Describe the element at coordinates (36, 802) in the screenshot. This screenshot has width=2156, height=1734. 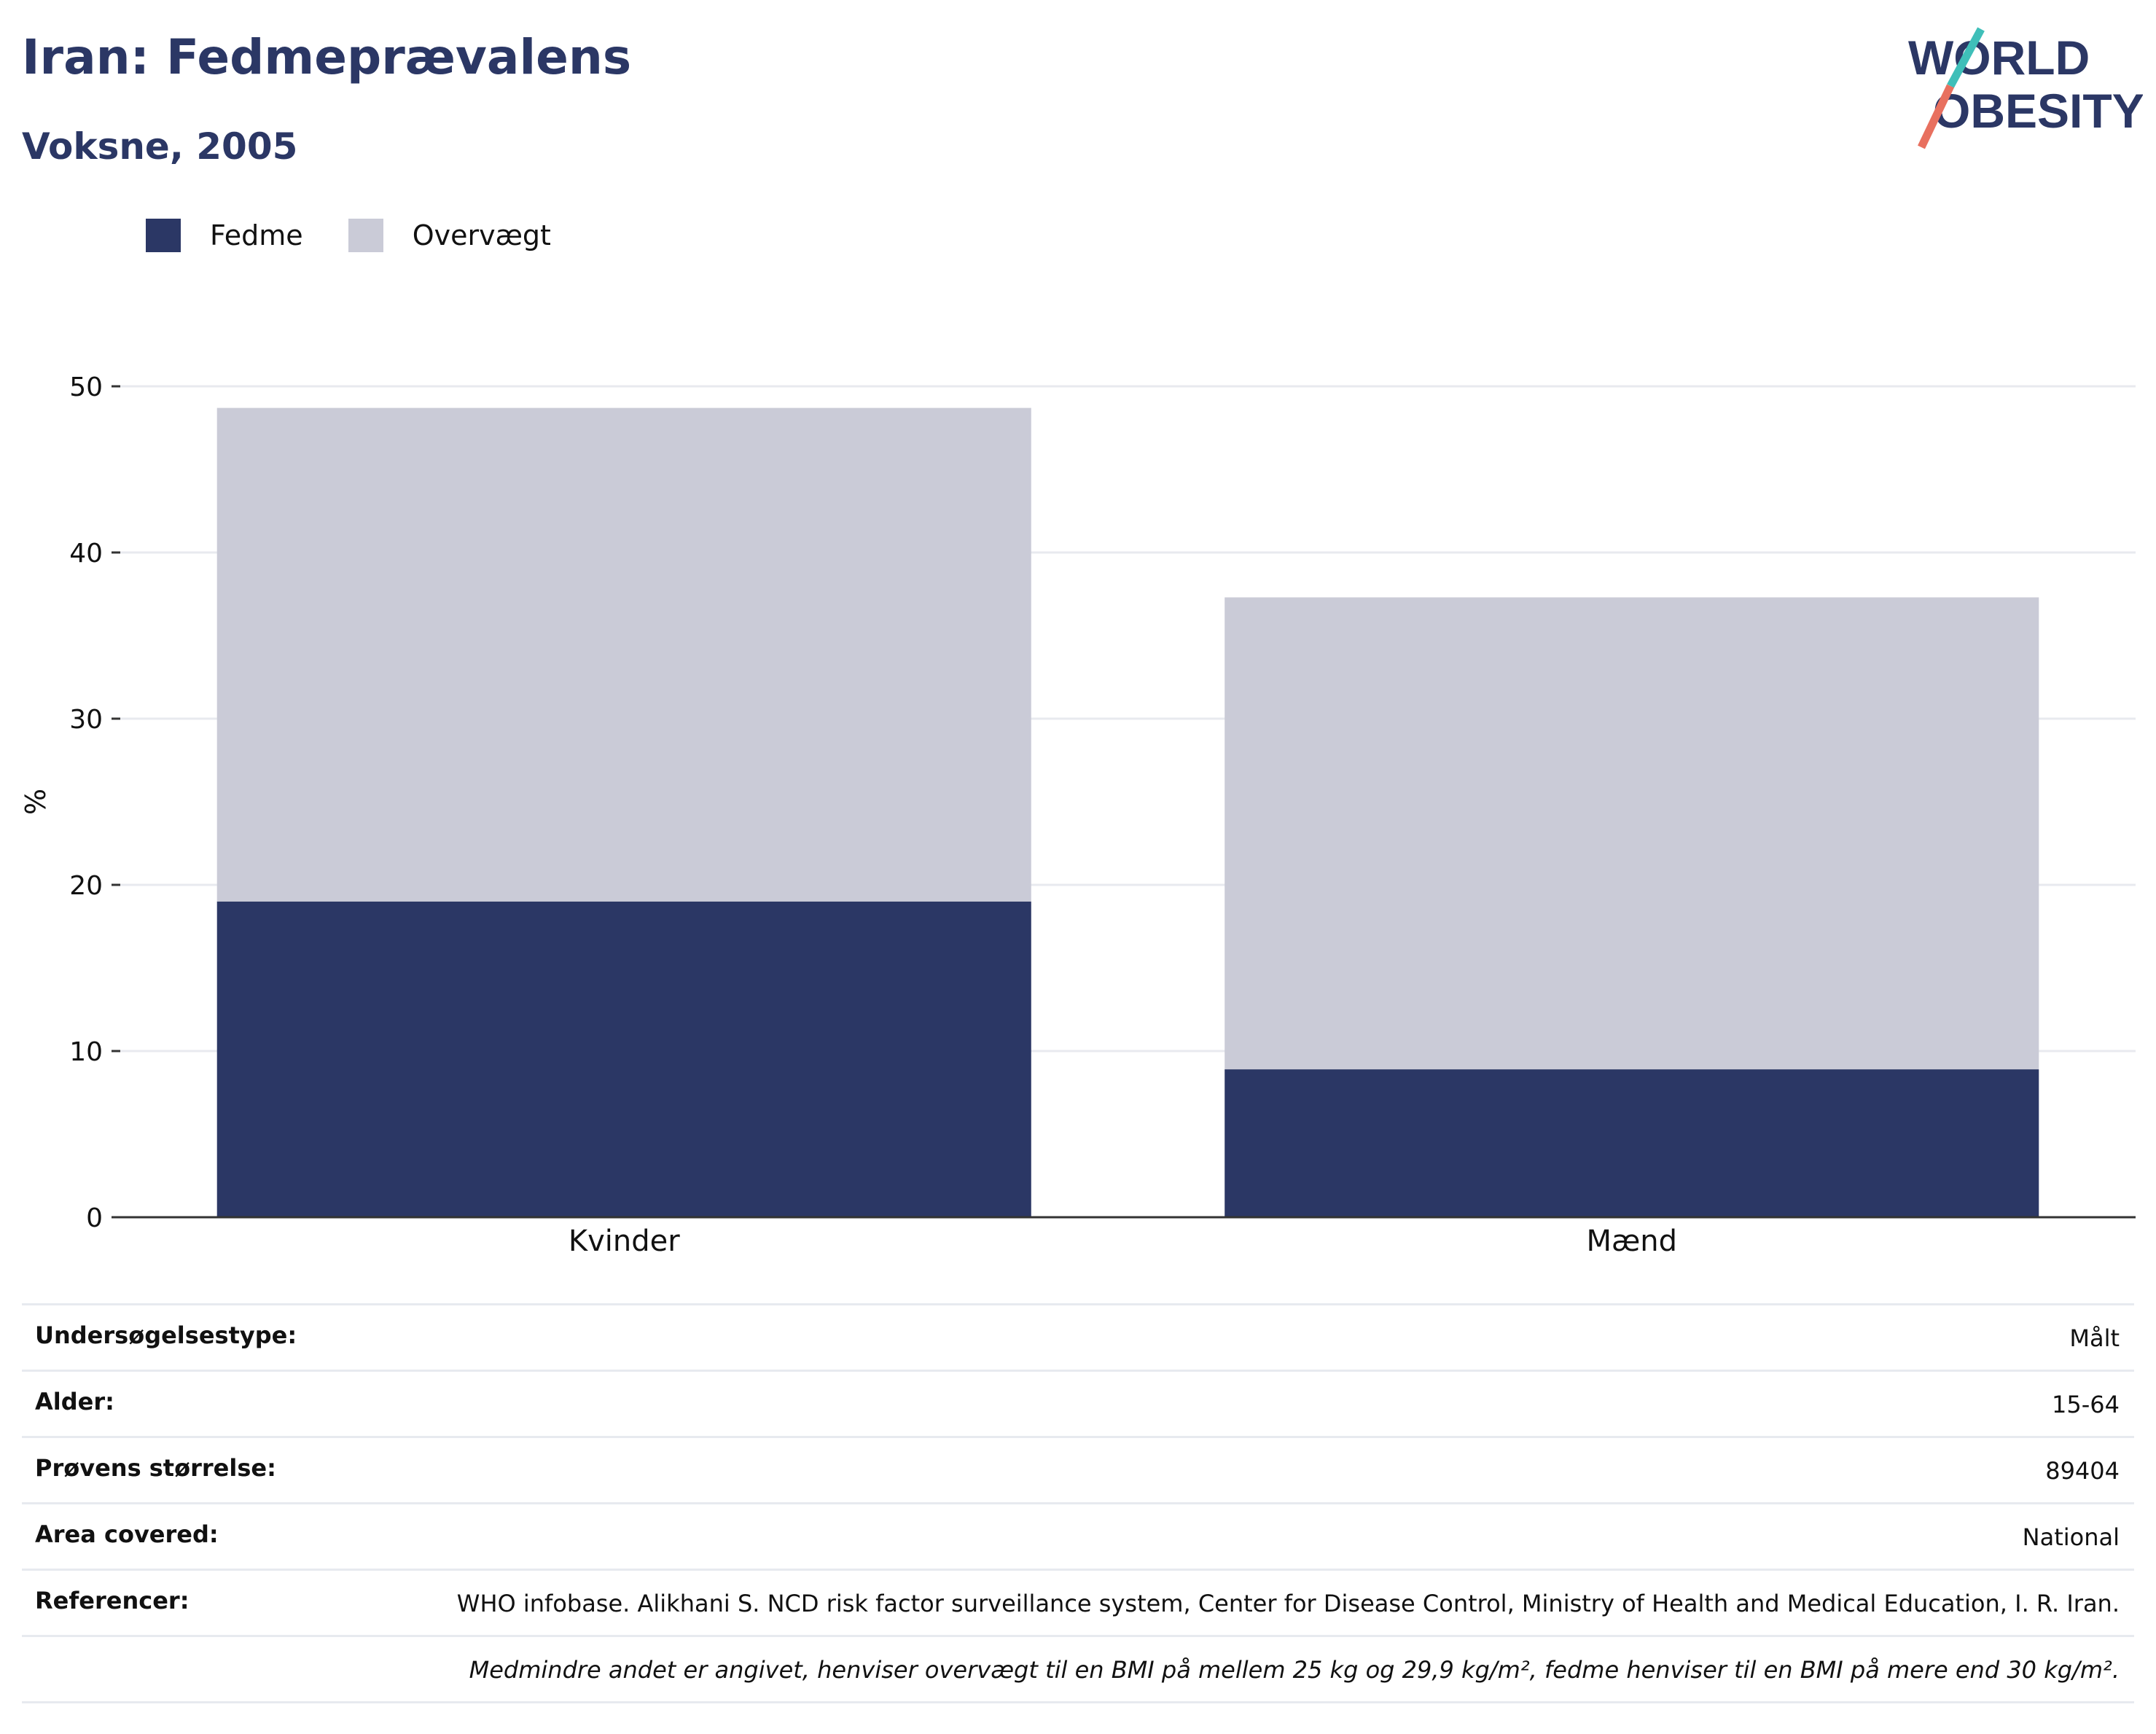
I see `y-axis-label: %` at that location.